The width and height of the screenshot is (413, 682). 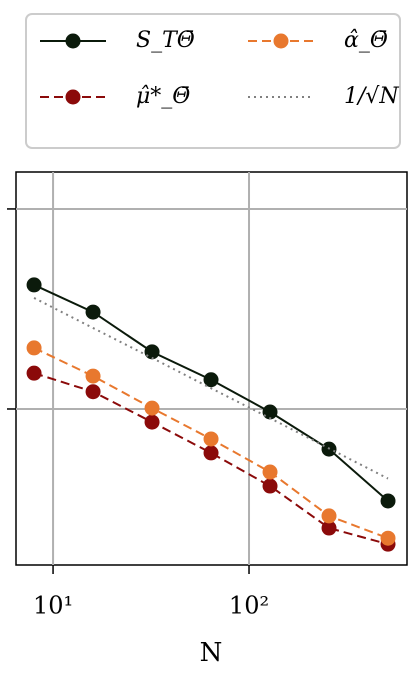 I want to click on x-tick-label: 10², so click(x=249, y=606).